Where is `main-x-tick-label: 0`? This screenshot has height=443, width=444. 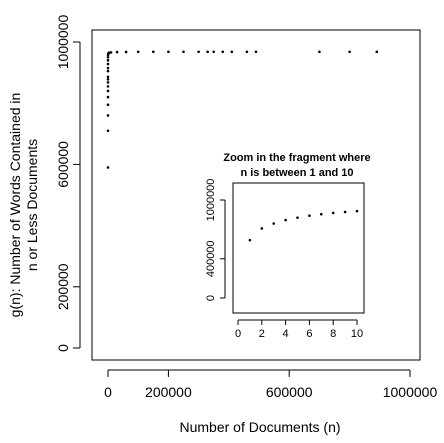 main-x-tick-label: 0 is located at coordinates (108, 392).